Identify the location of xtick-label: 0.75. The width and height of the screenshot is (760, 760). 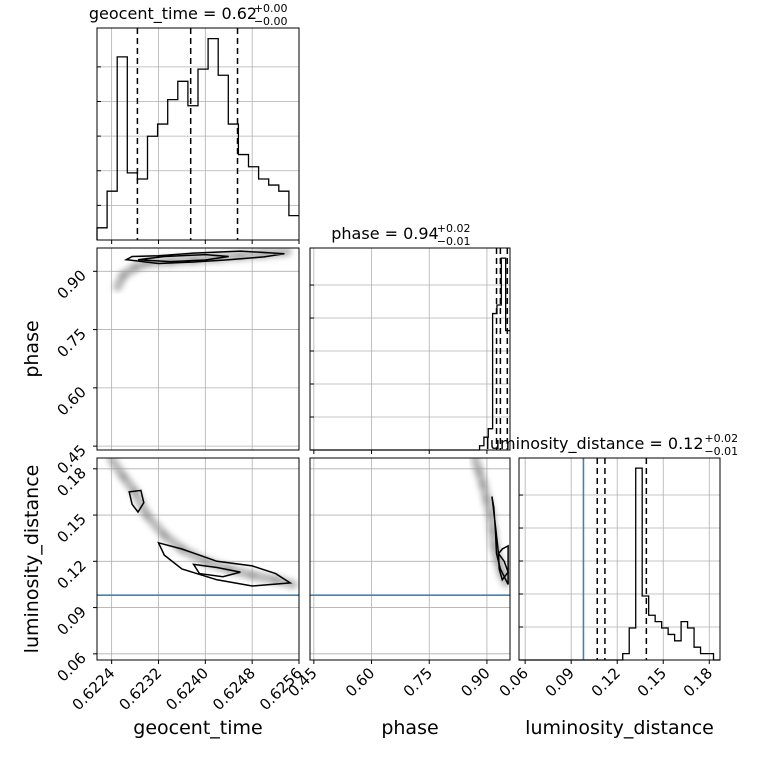
(418, 682).